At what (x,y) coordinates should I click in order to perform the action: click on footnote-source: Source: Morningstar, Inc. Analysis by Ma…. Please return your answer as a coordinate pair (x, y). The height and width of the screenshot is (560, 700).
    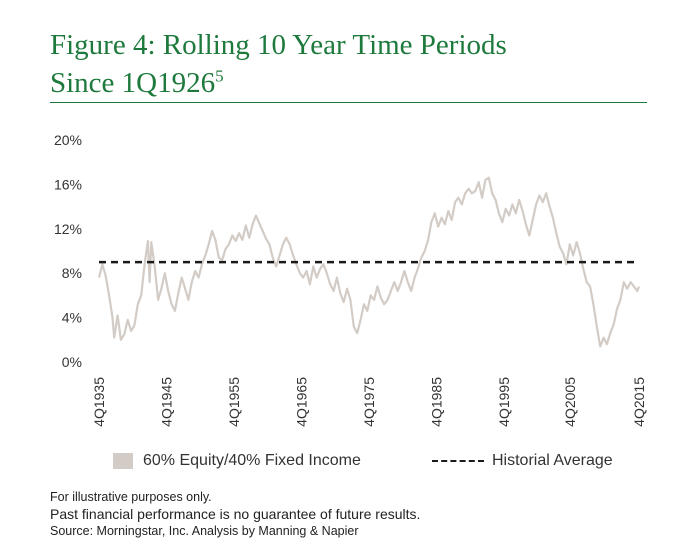
    Looking at the image, I should click on (204, 531).